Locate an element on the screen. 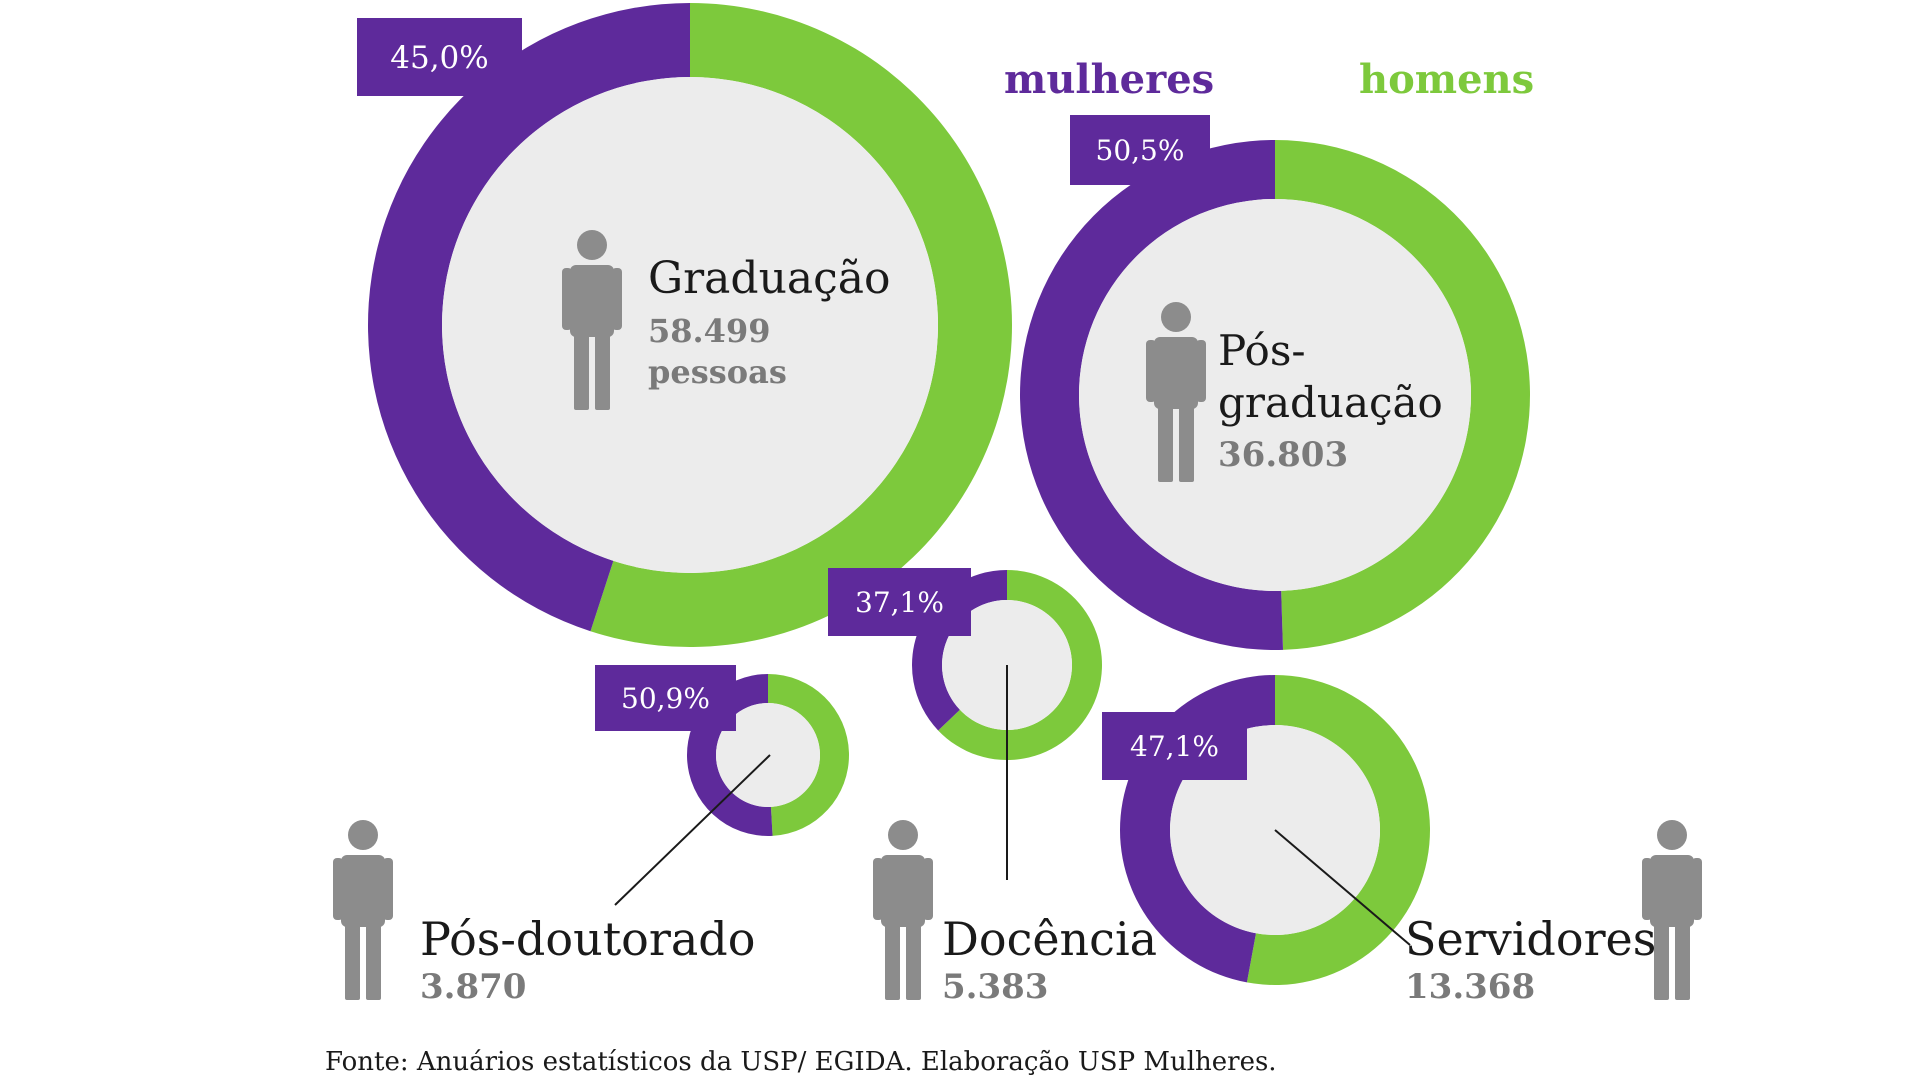  donut-graduacao-men-slice is located at coordinates (801, 325).